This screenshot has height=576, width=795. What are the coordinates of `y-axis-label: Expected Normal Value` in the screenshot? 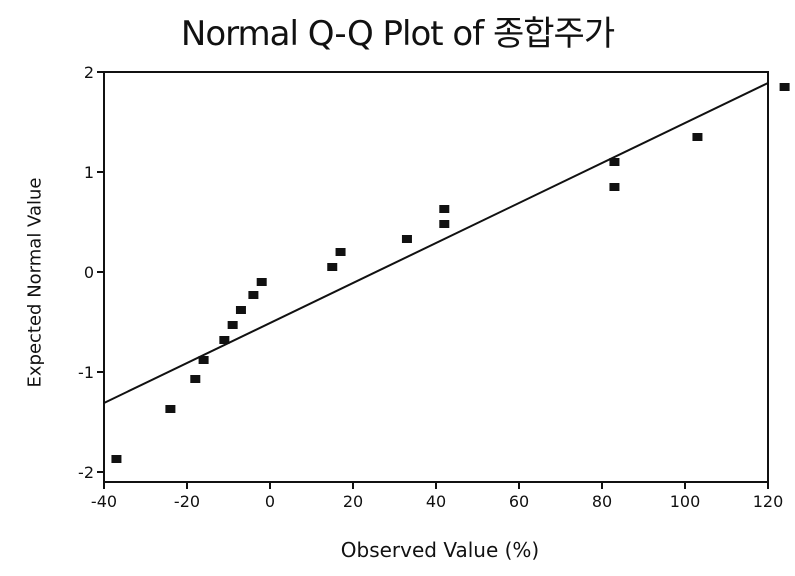 It's located at (35, 282).